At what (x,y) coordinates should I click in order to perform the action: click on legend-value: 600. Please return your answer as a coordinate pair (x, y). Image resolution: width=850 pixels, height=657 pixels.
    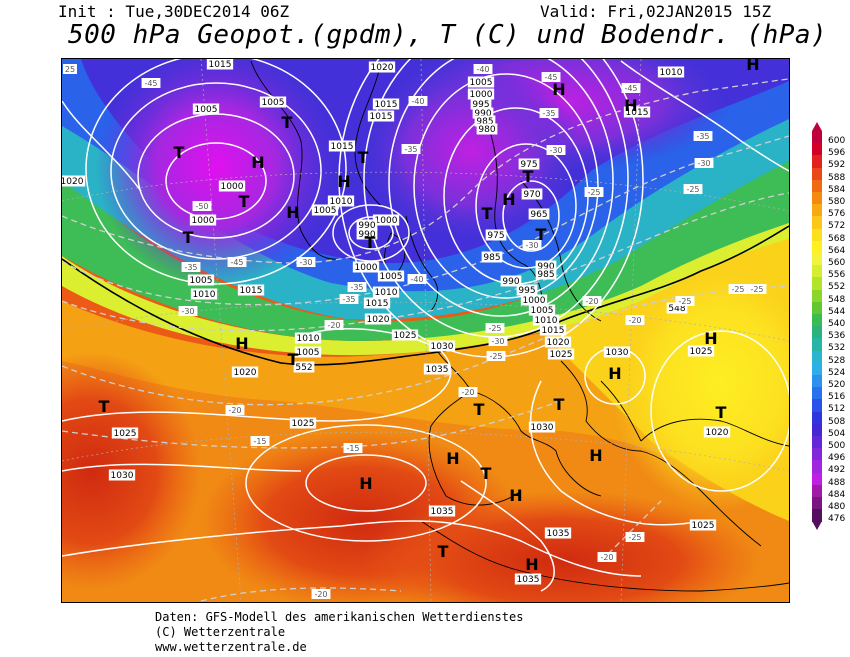
    Looking at the image, I should click on (837, 141).